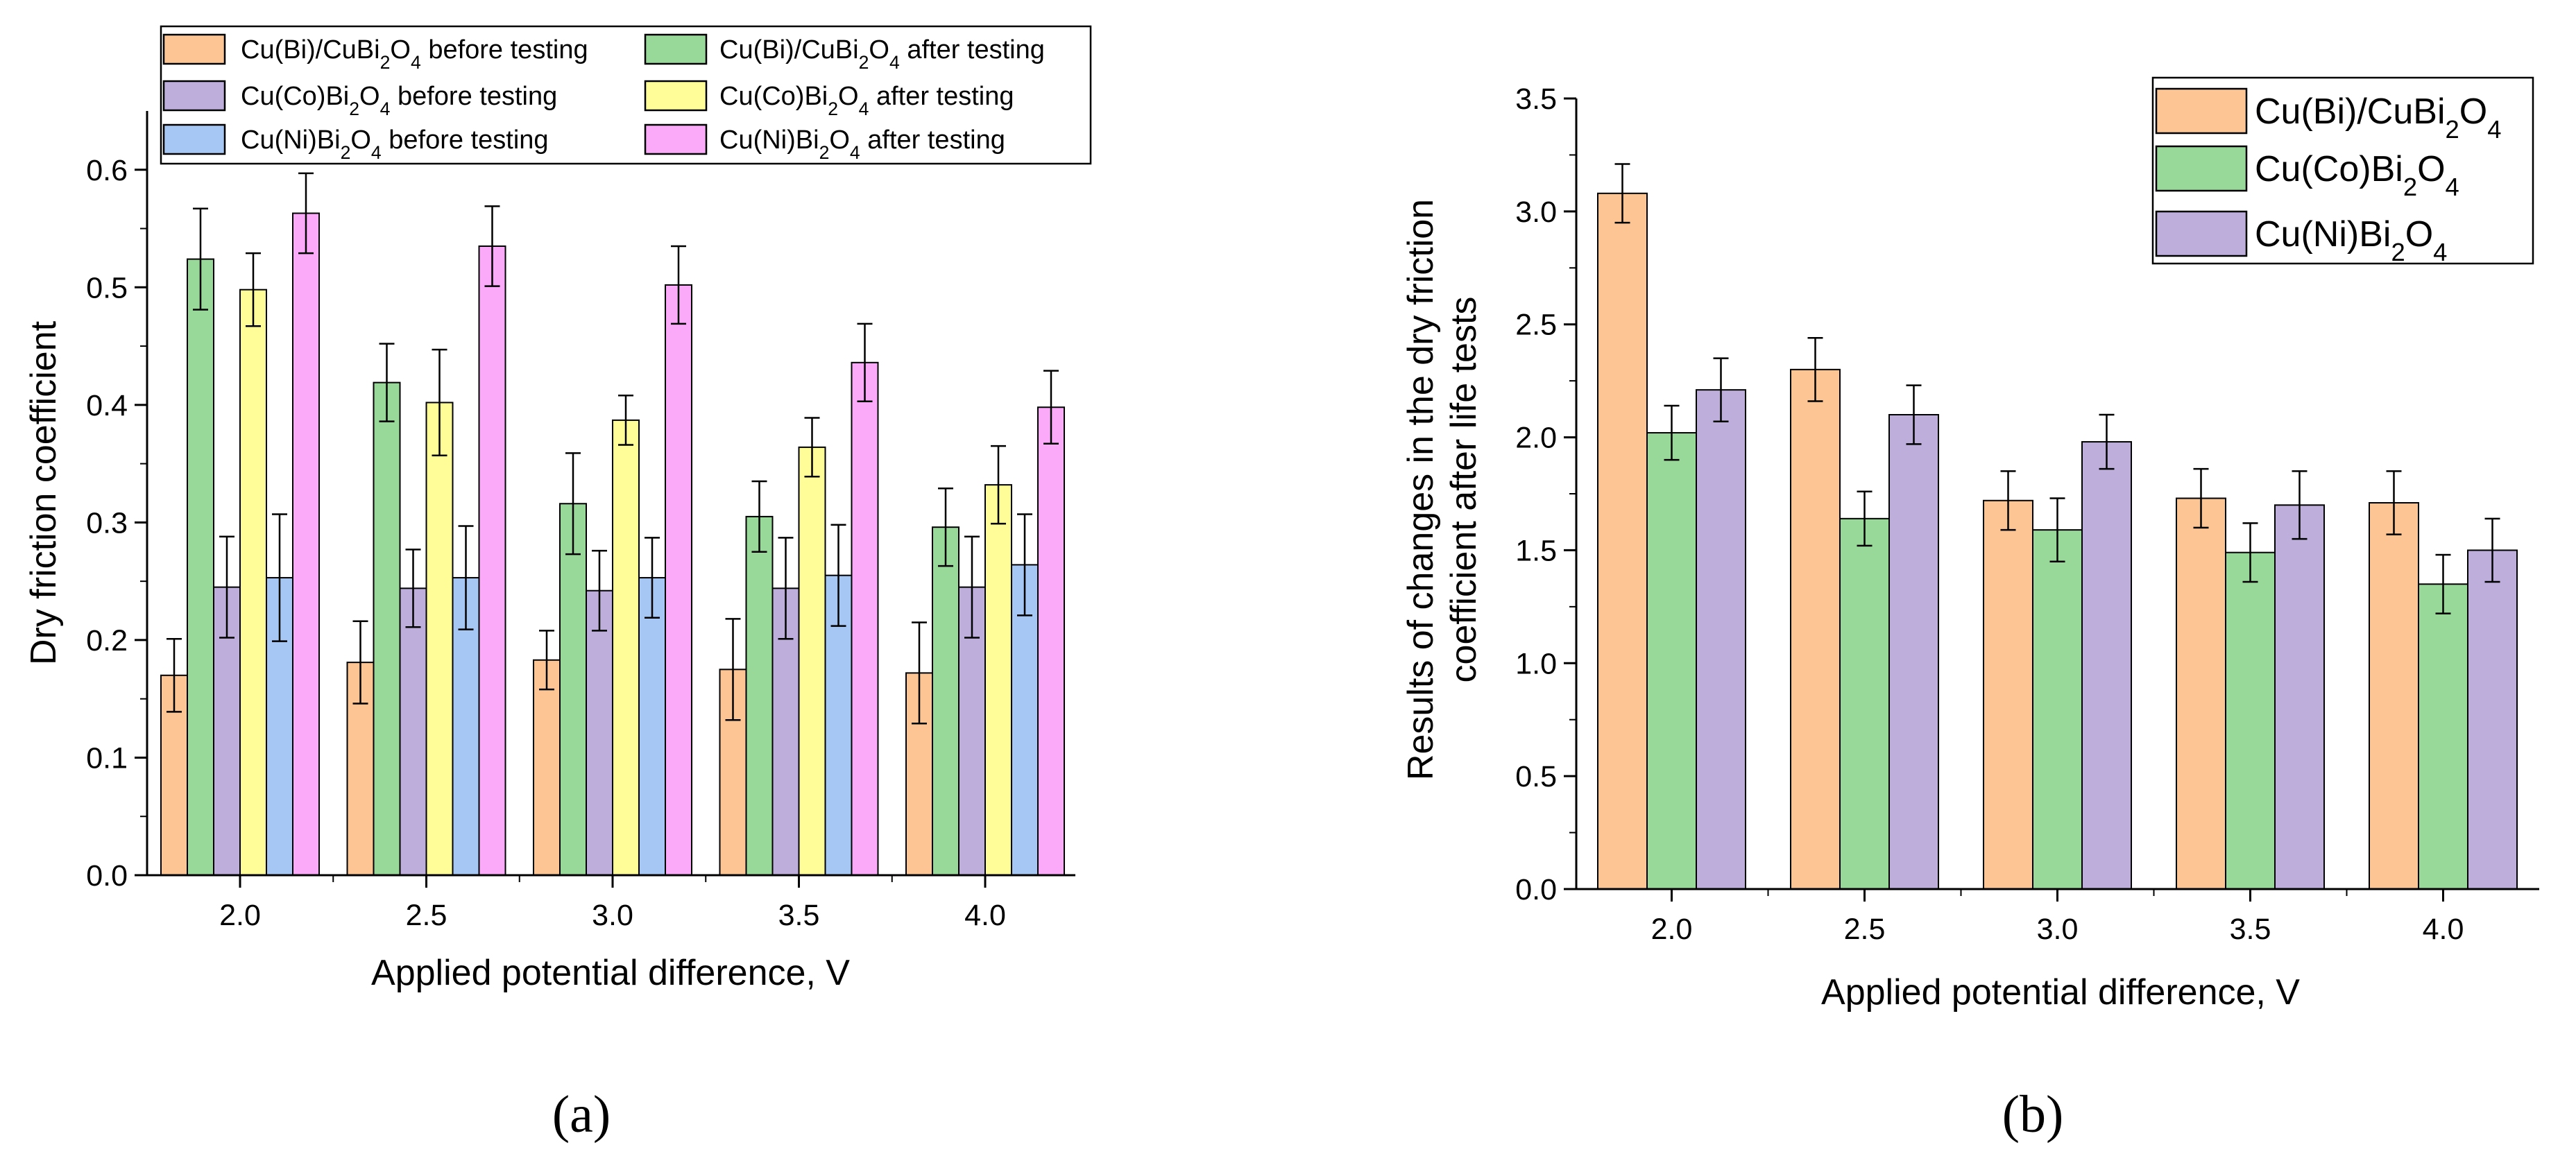 The height and width of the screenshot is (1163, 2576). I want to click on panel-b-y-axis-title-line-0: Results of changes in the dry friction, so click(1421, 489).